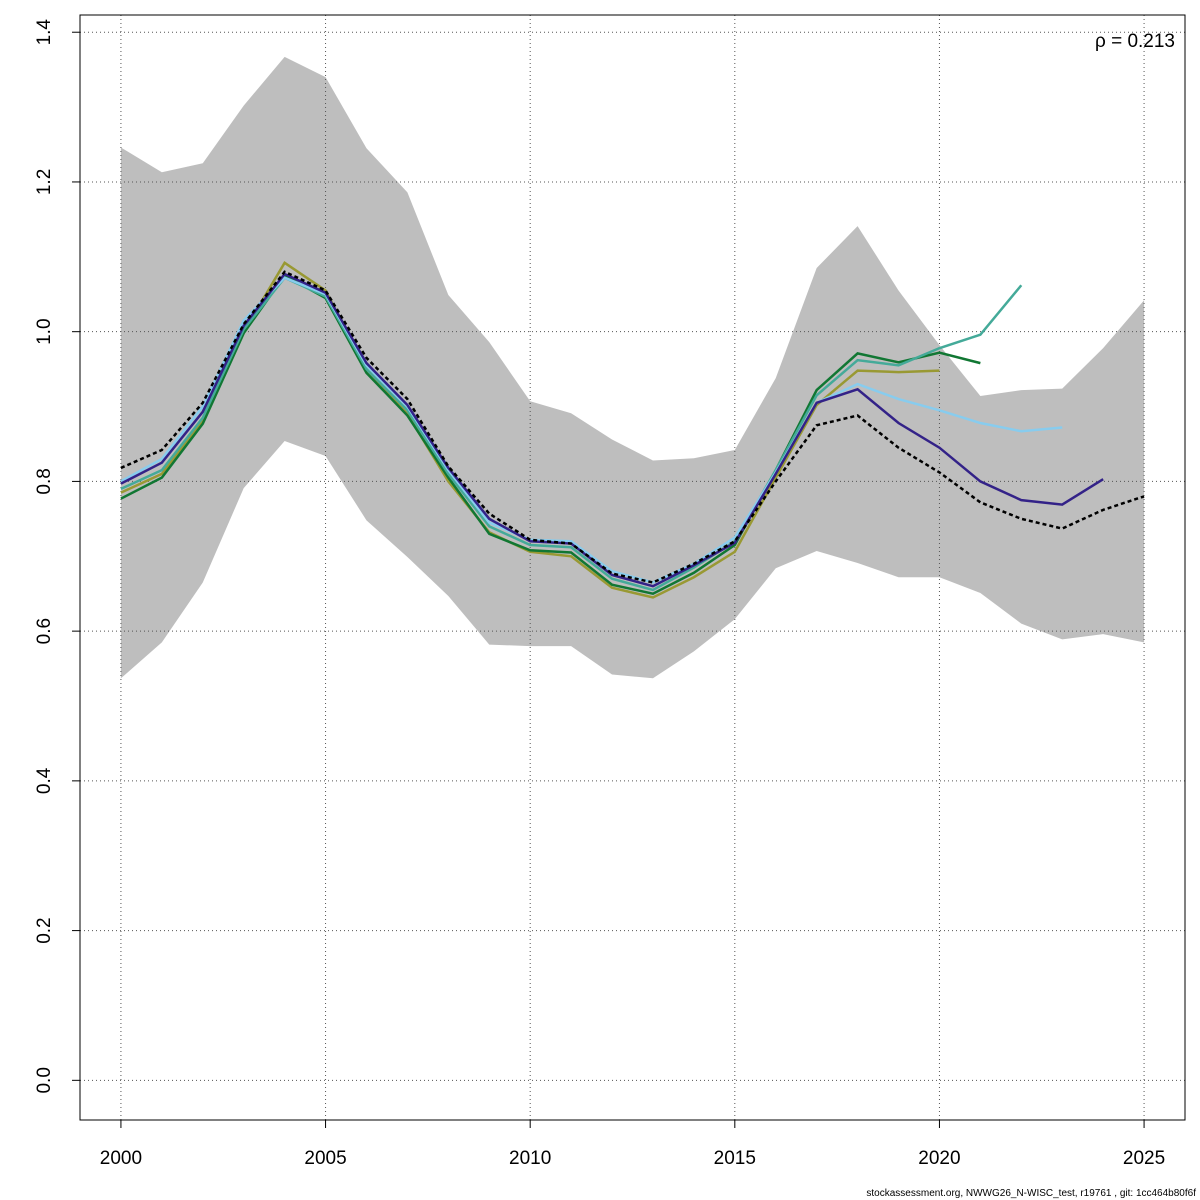  Describe the element at coordinates (44, 930) in the screenshot. I see `y-tick-label: 0.2` at that location.